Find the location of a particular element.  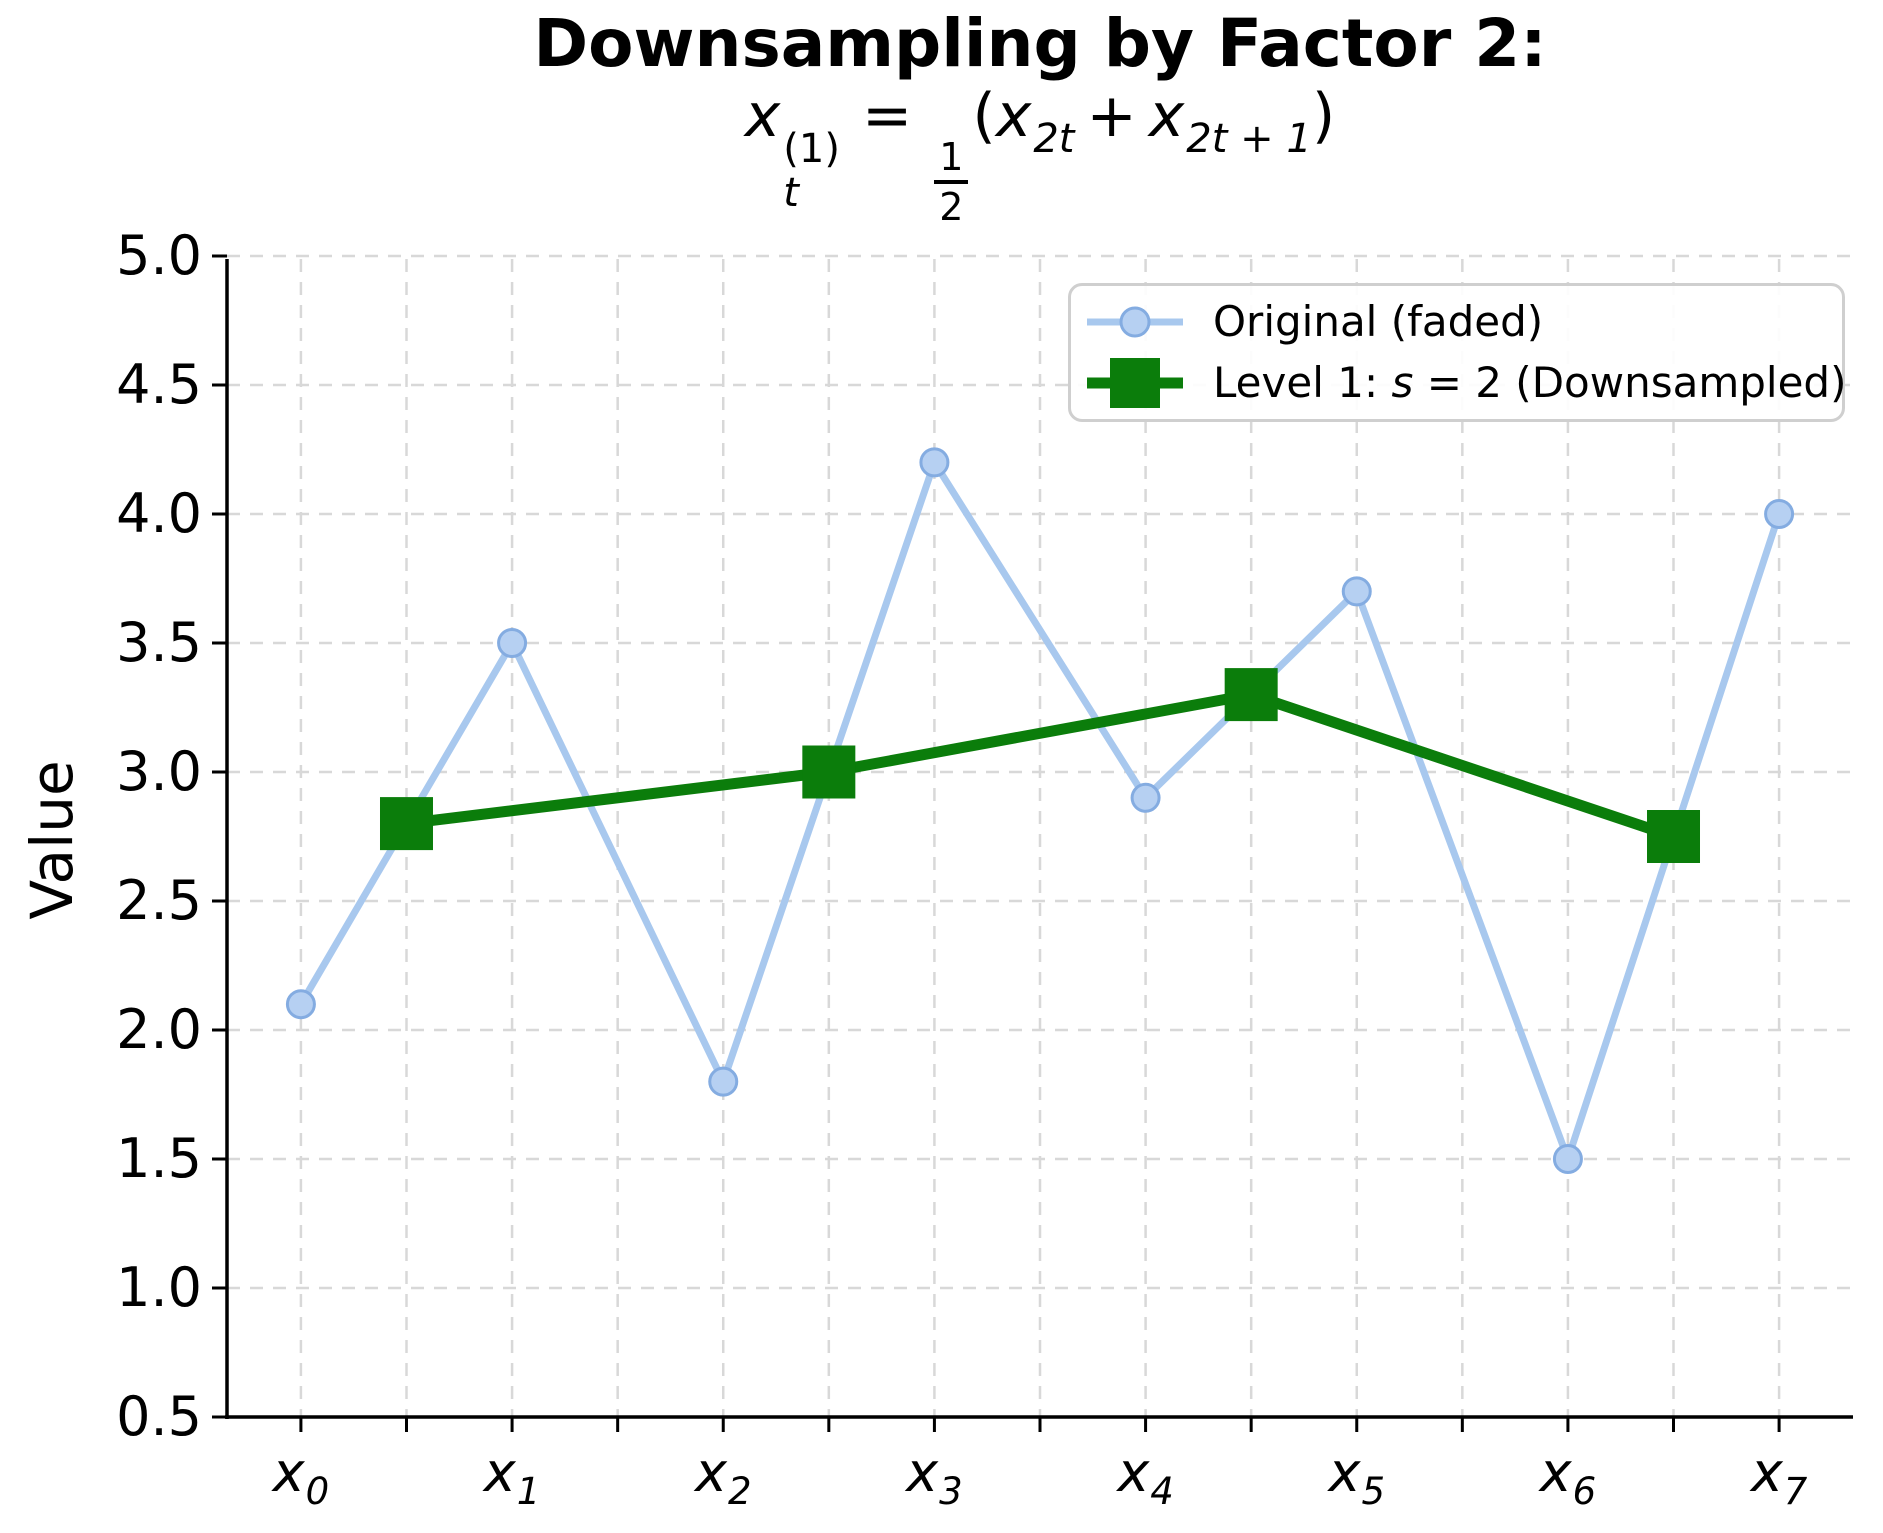

subtitle-x2t-base: x is located at coordinates (1013, 116).